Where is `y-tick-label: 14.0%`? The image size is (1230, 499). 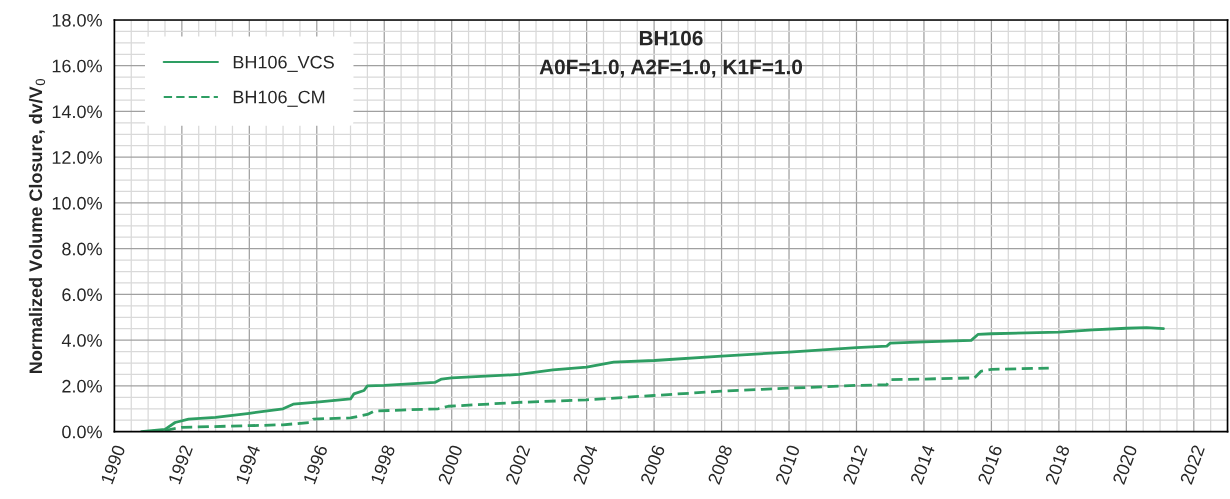 y-tick-label: 14.0% is located at coordinates (77, 112).